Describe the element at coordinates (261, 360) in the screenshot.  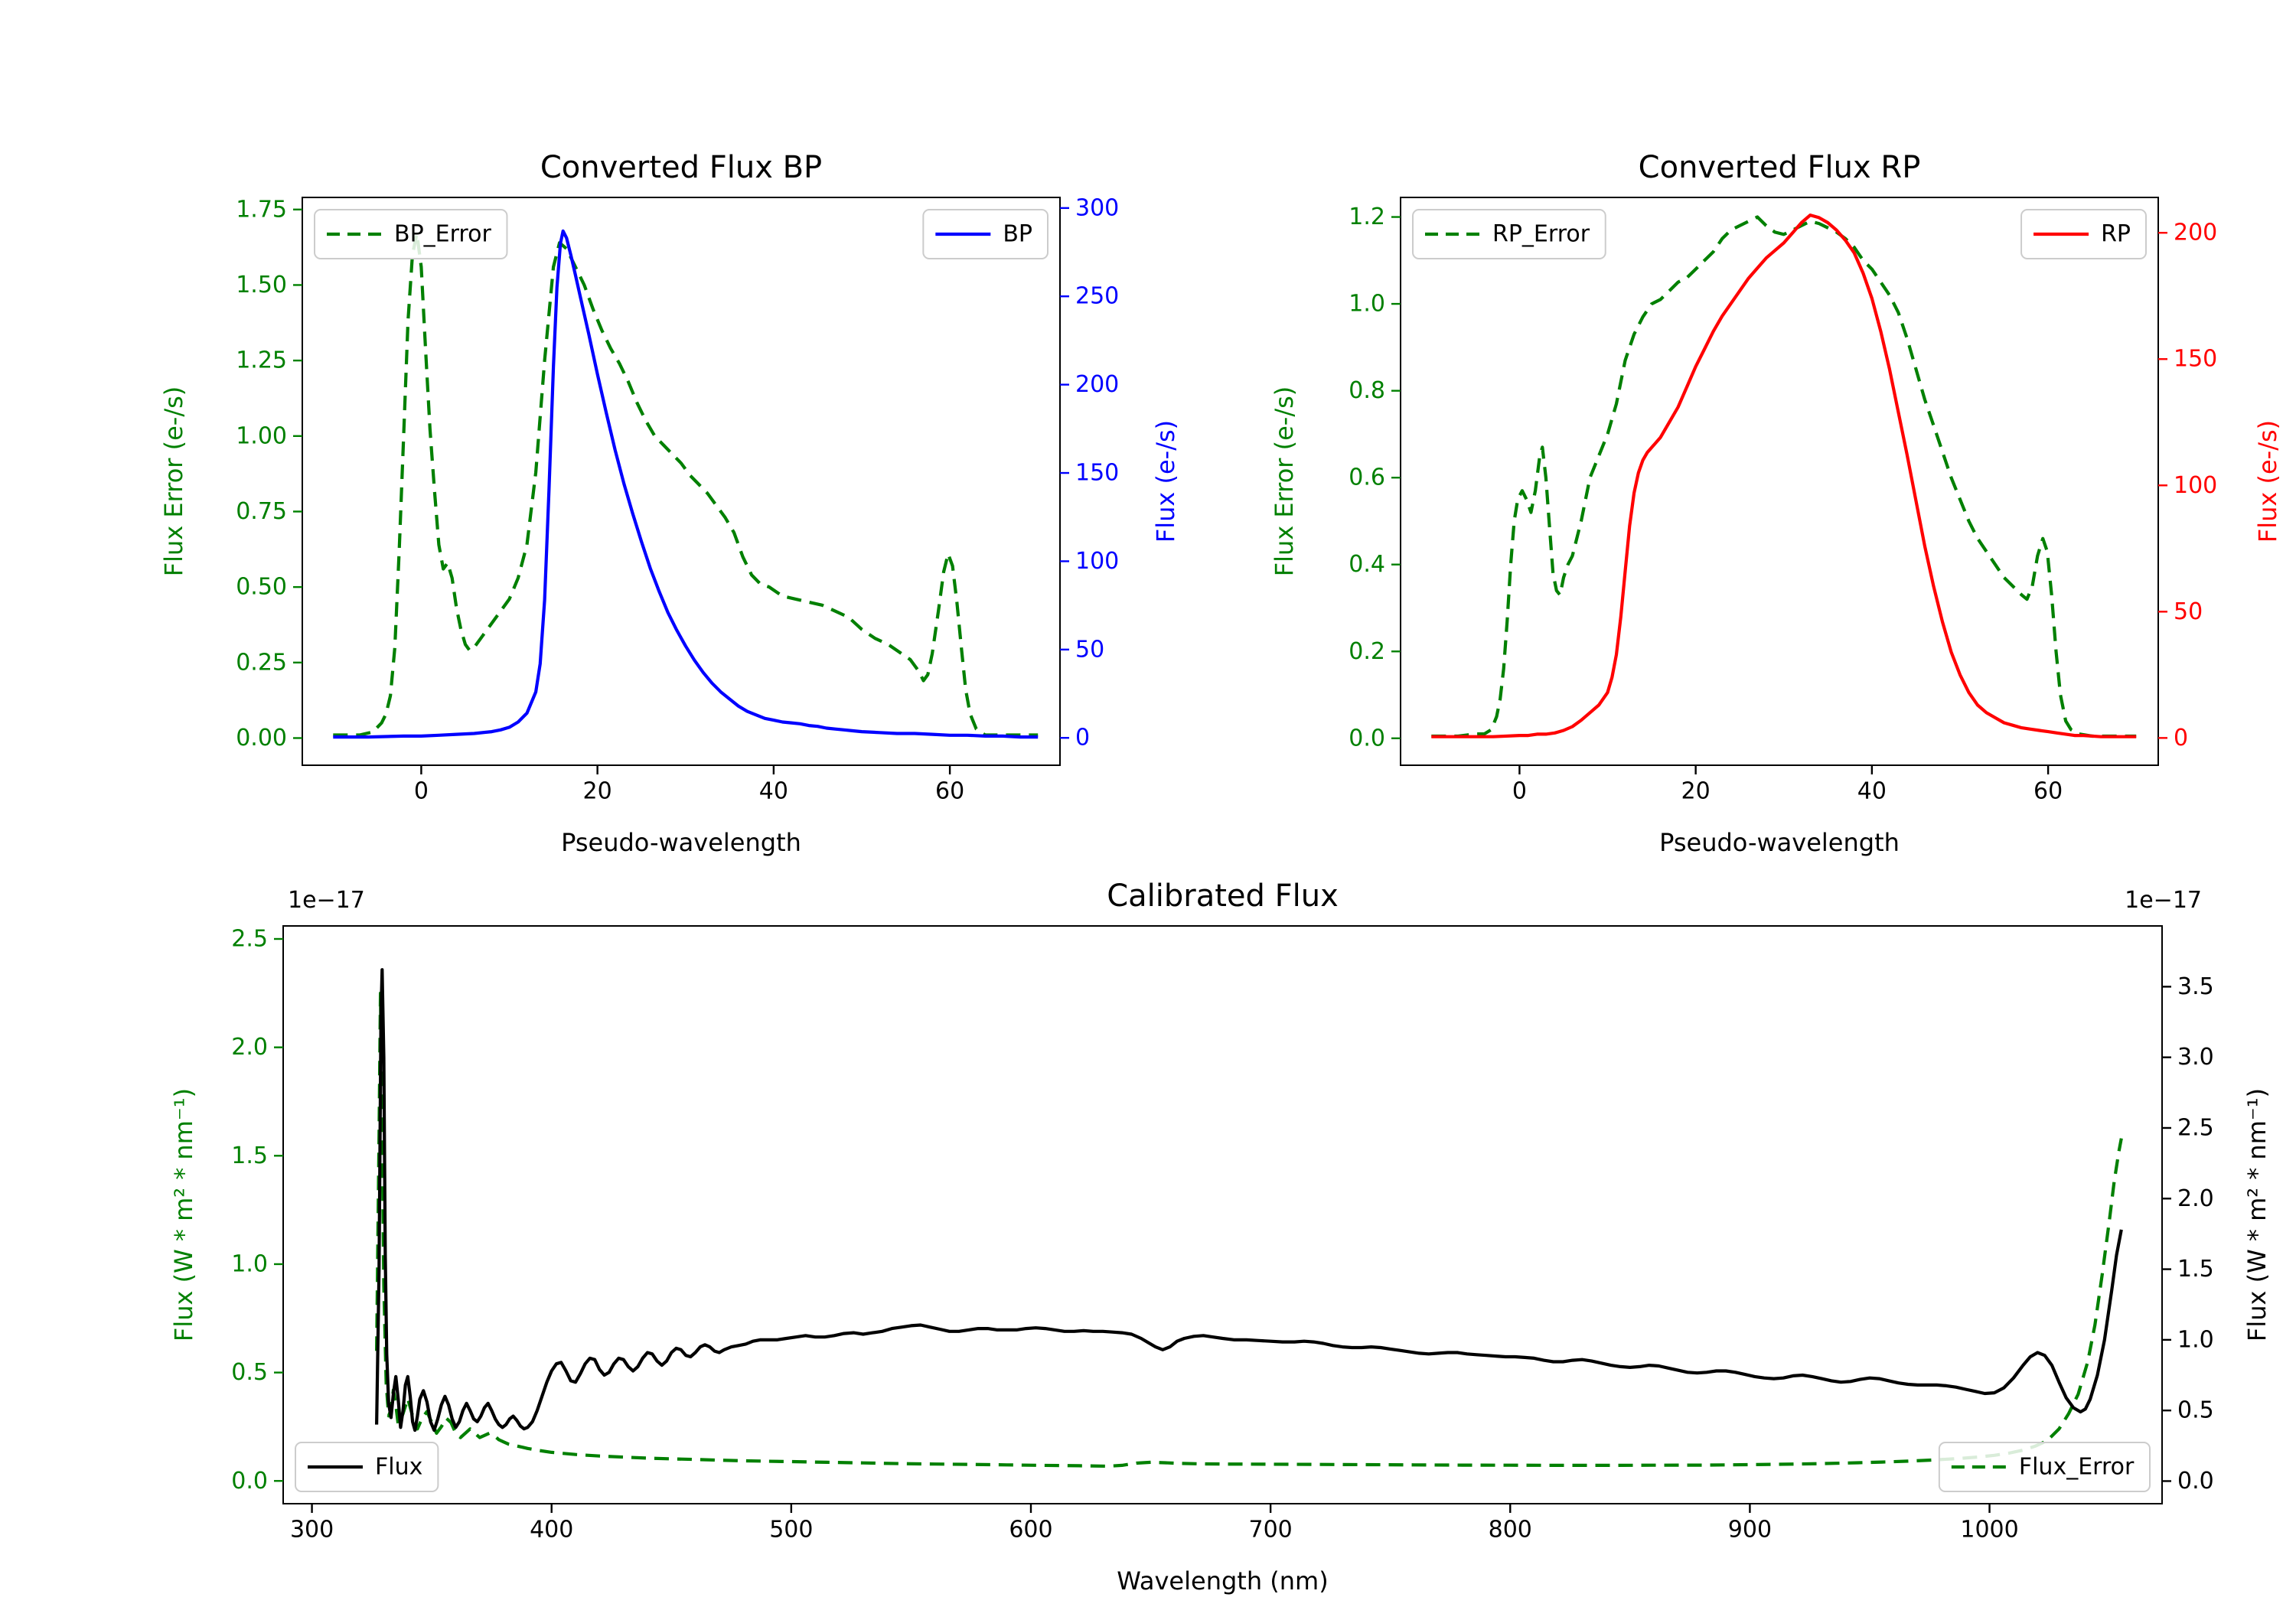
I see `y-tick-label-left: 1.25` at that location.